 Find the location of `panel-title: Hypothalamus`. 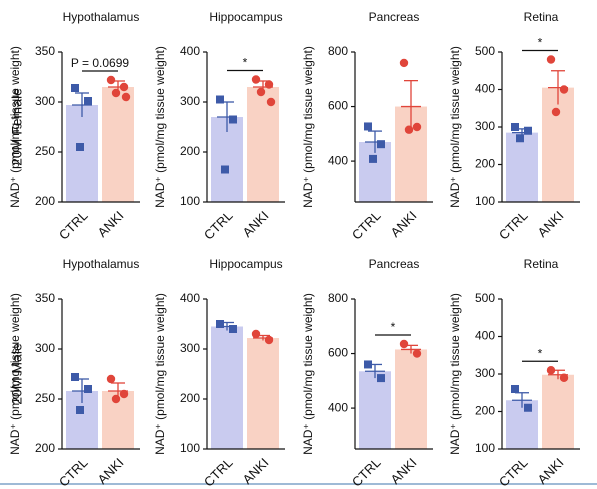

panel-title: Hypothalamus is located at coordinates (101, 17).